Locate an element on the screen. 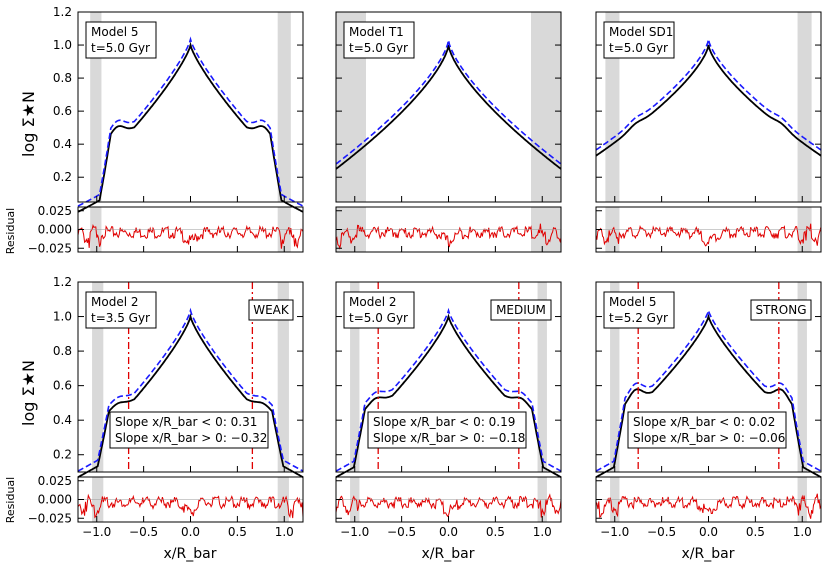 Image resolution: width=830 pixels, height=567 pixels. xlabel-2: x/R_bar is located at coordinates (448, 554).